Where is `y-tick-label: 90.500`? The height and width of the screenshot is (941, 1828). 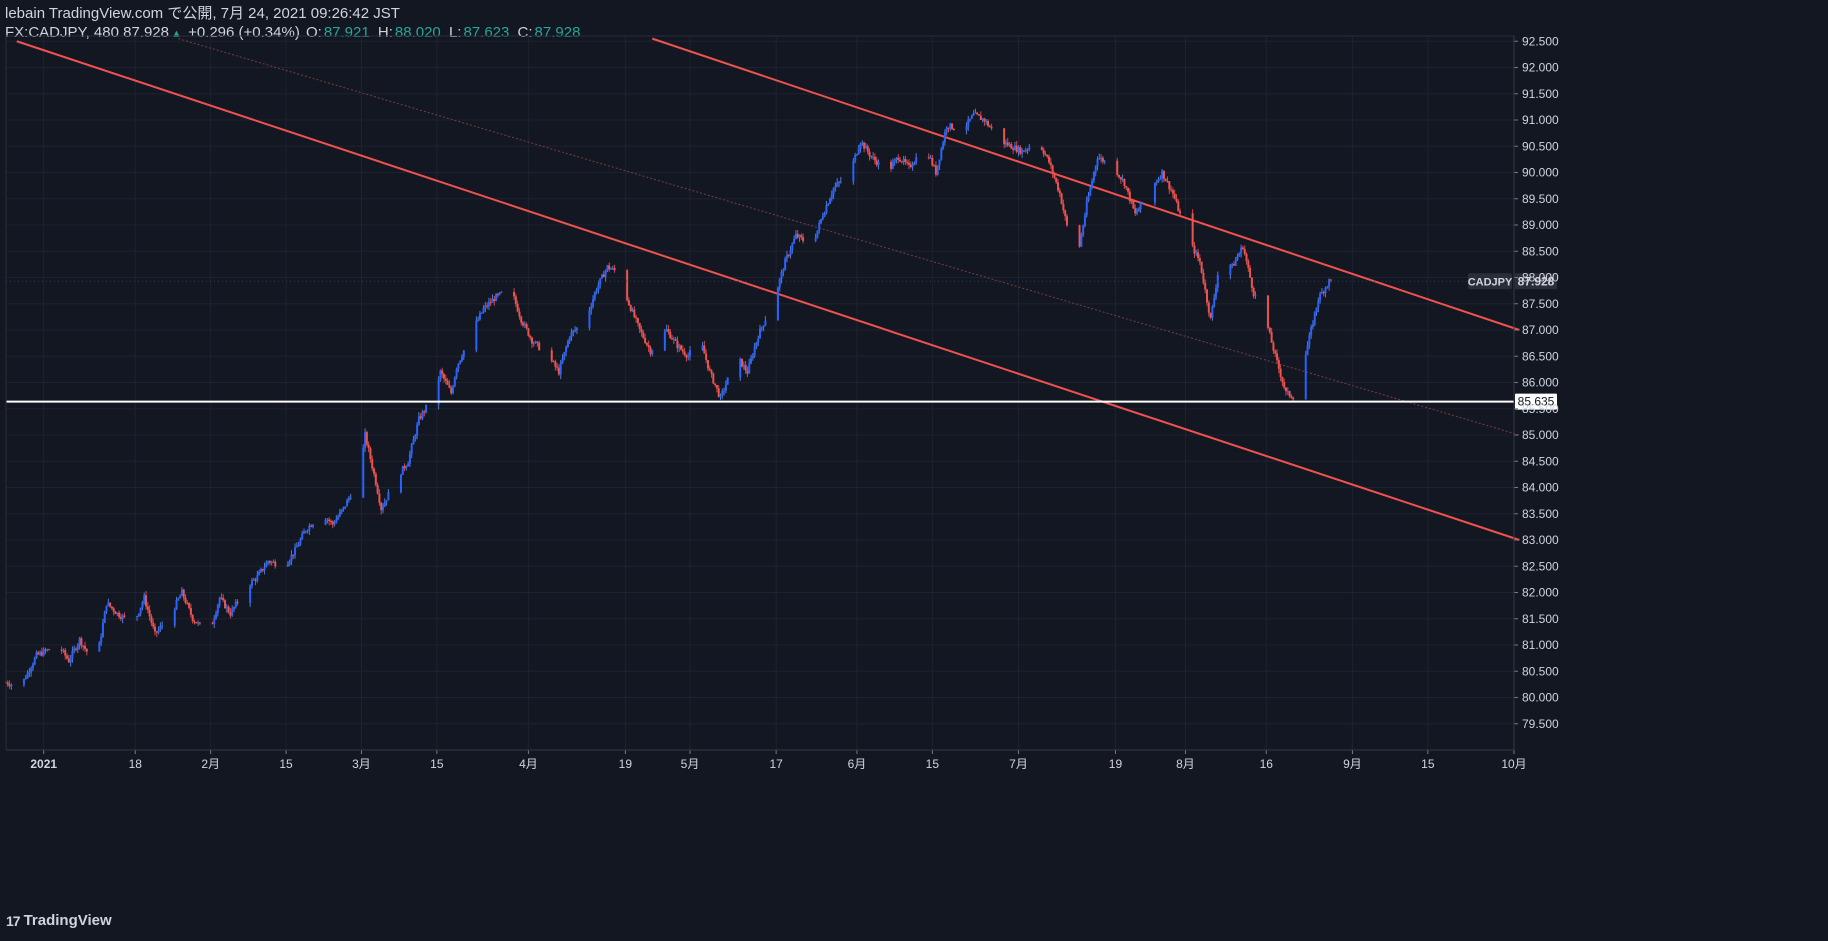
y-tick-label: 90.500 is located at coordinates (1540, 146).